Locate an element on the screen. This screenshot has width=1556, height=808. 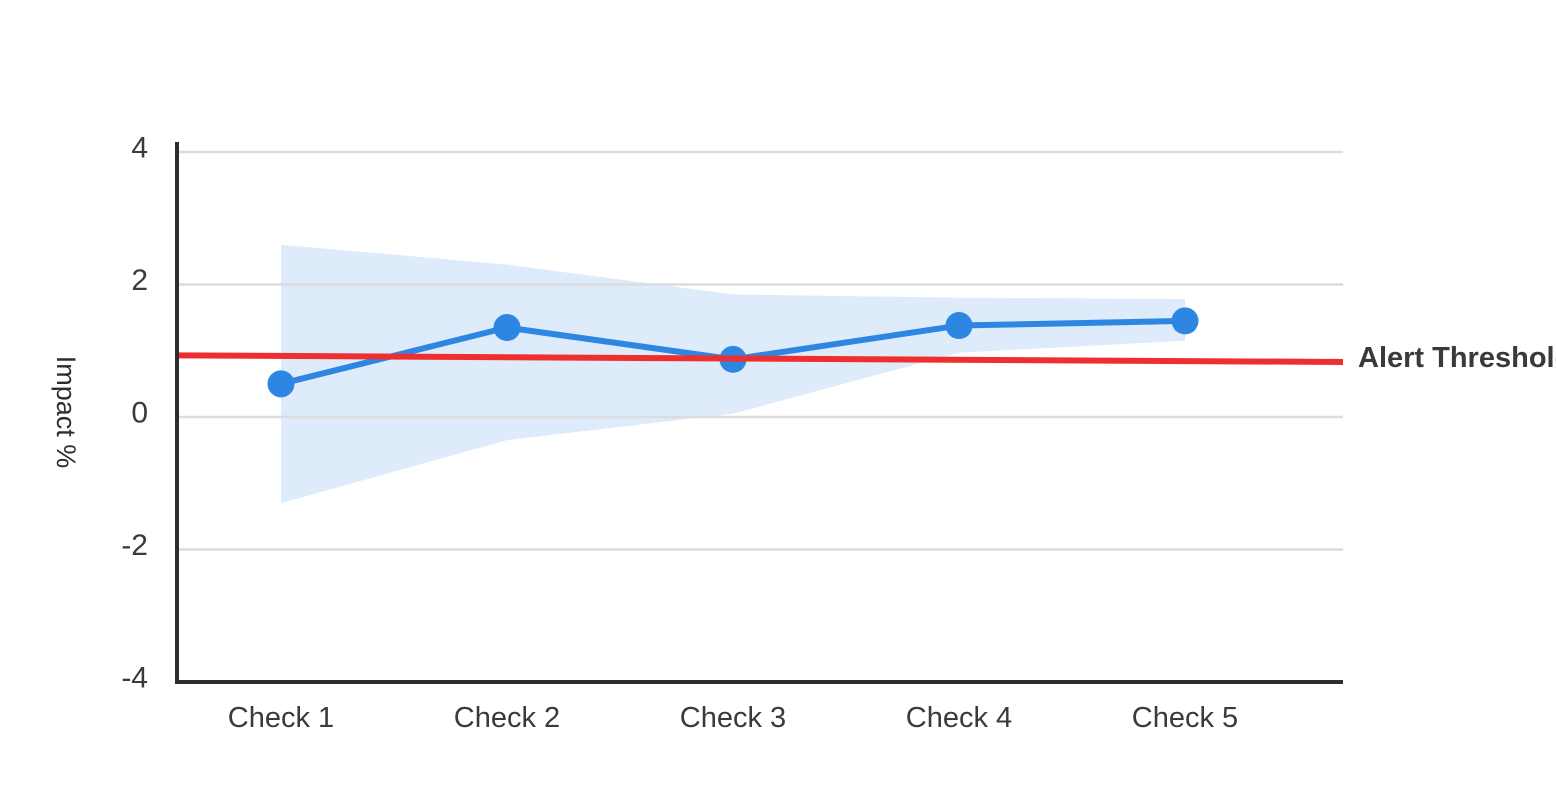
y-tick-label: 2 is located at coordinates (139, 280).